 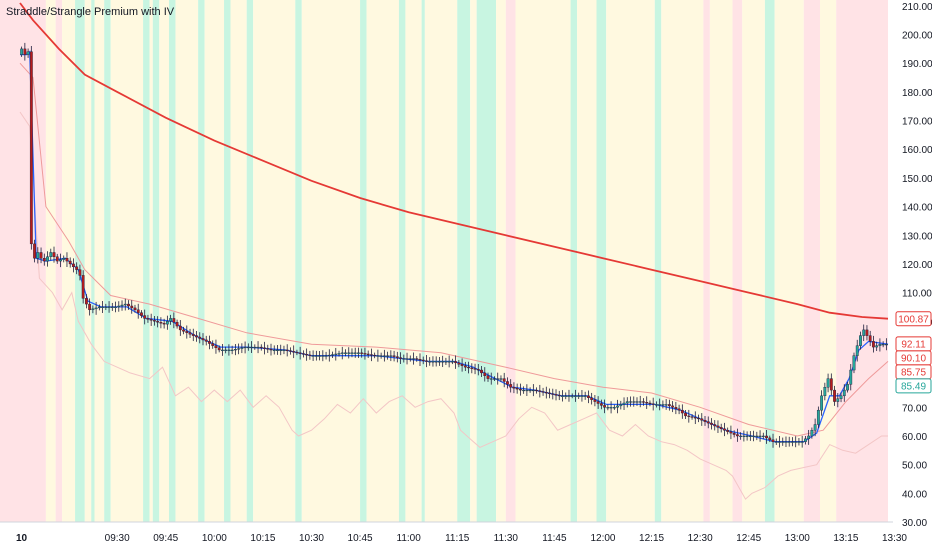 What do you see at coordinates (554, 538) in the screenshot?
I see `x-tick-label: 11:45` at bounding box center [554, 538].